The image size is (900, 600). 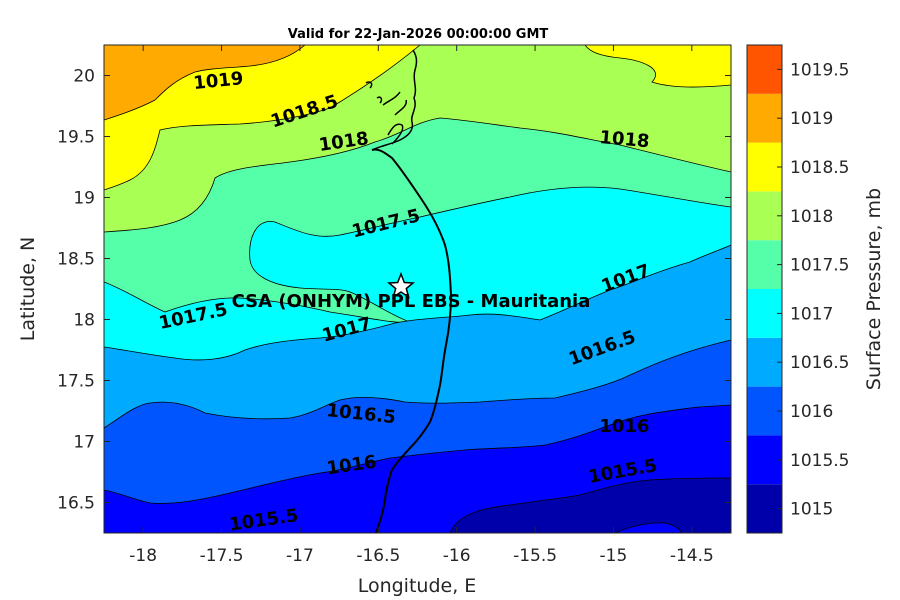 I want to click on colorbar-tick-label: 1019.5, so click(x=819, y=70).